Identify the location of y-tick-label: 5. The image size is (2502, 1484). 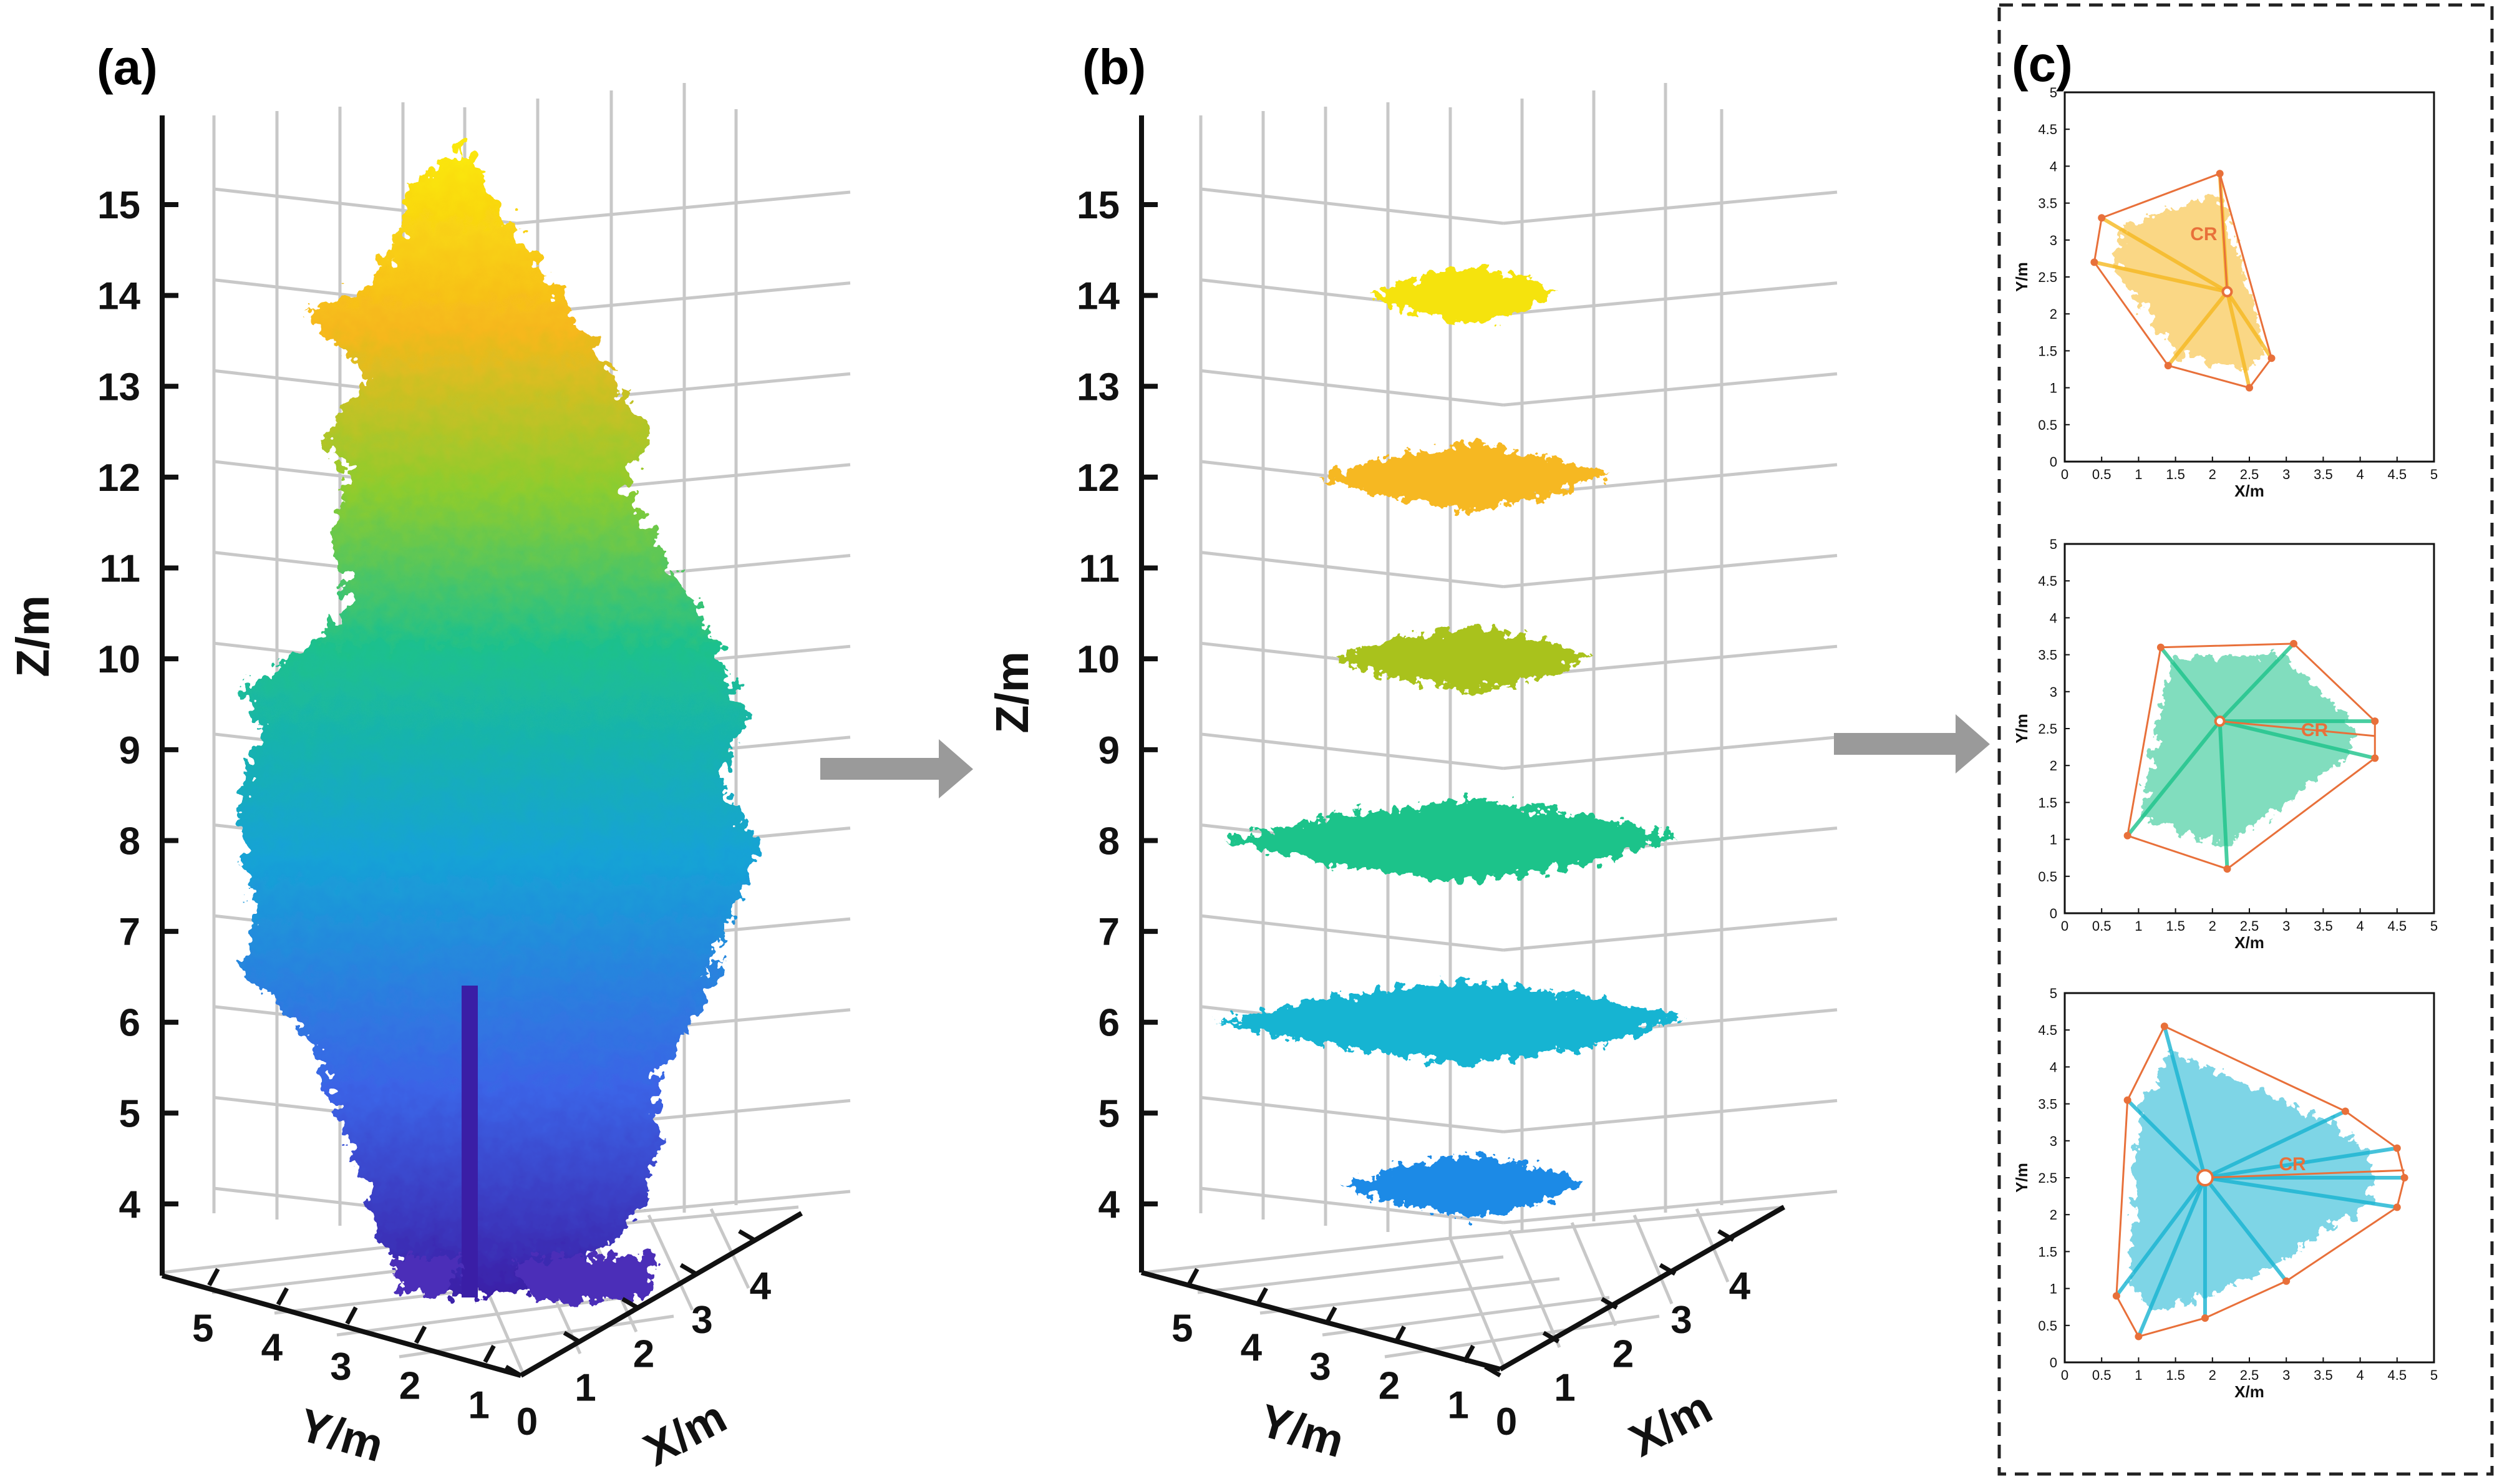
(2053, 993).